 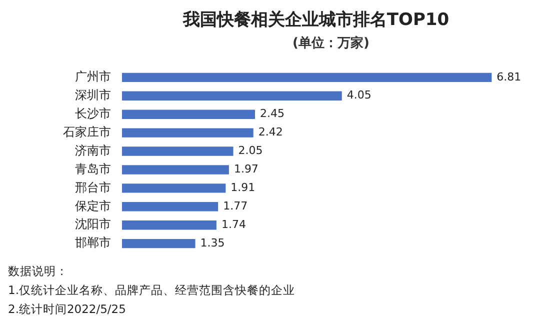 What do you see at coordinates (235, 206) in the screenshot?
I see `data-label: 1.77` at bounding box center [235, 206].